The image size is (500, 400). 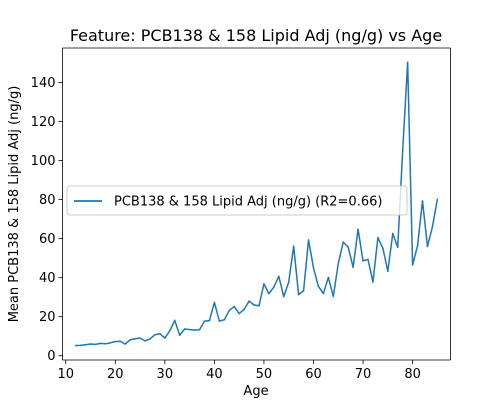 What do you see at coordinates (47, 317) in the screenshot?
I see `y-tick-label: 20` at bounding box center [47, 317].